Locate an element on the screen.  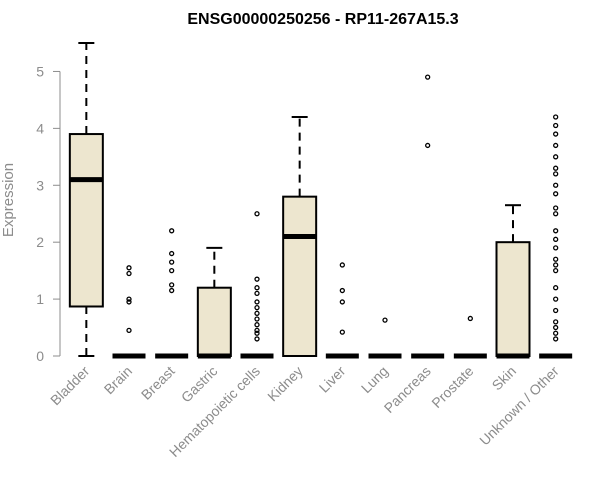
y-tick-label: 1 is located at coordinates (40, 299).